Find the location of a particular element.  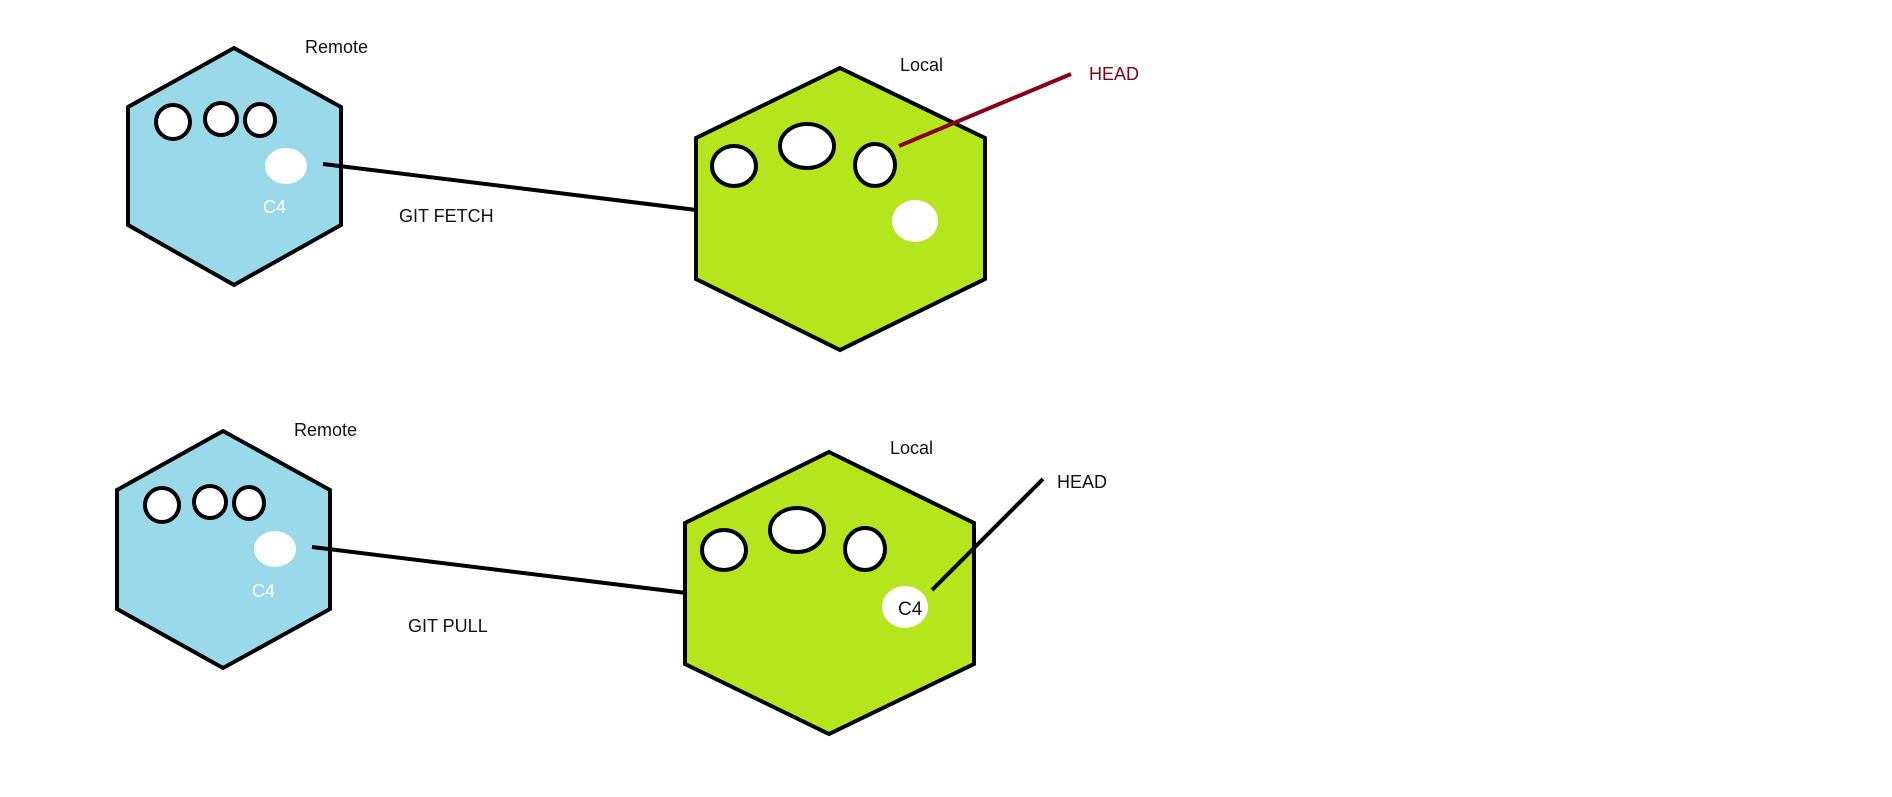

pull-local-repo-hexagon is located at coordinates (829, 593).